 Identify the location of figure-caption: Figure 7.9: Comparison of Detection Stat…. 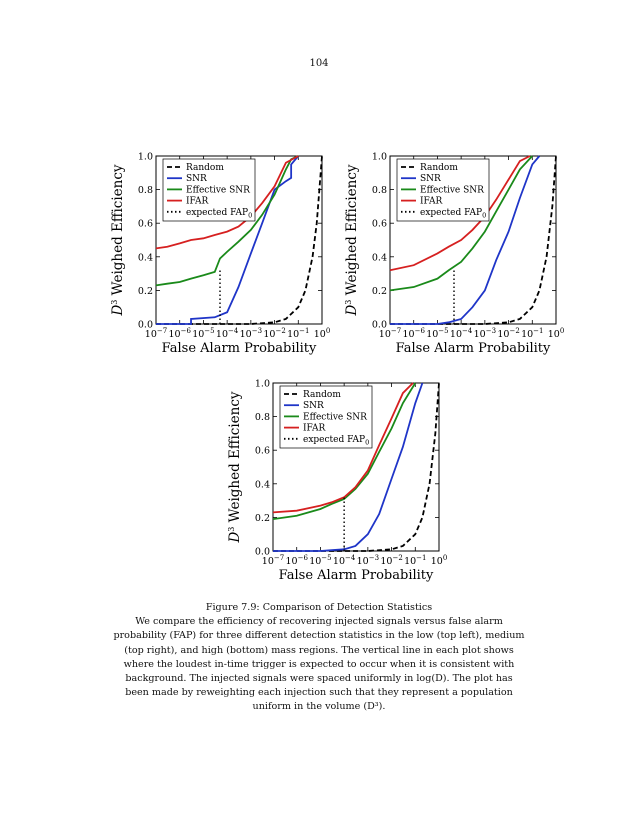
(319, 658).